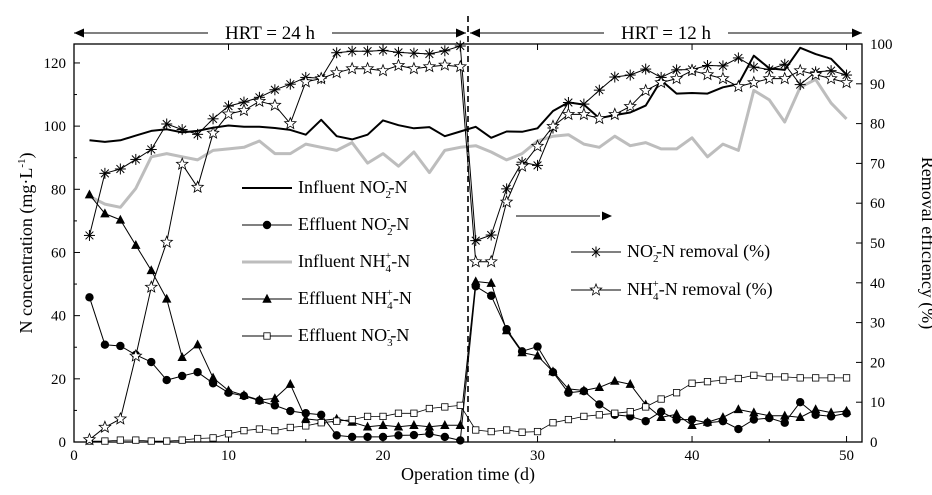 The width and height of the screenshot is (932, 495). What do you see at coordinates (55, 127) in the screenshot?
I see `y-left-tick-label: 100` at bounding box center [55, 127].